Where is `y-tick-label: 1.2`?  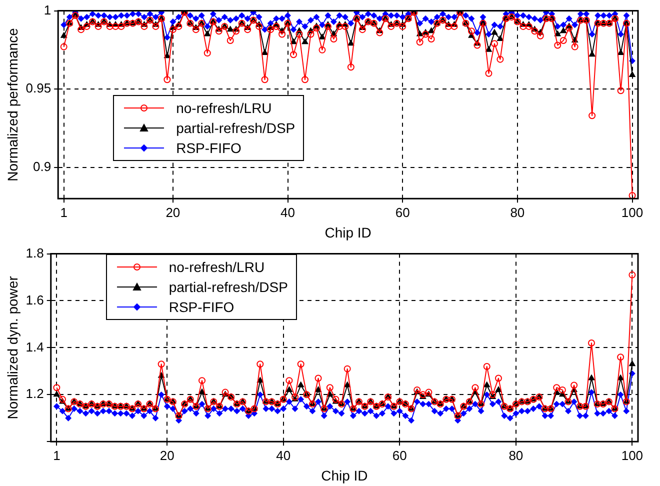
y-tick-label: 1.2 is located at coordinates (35, 394).